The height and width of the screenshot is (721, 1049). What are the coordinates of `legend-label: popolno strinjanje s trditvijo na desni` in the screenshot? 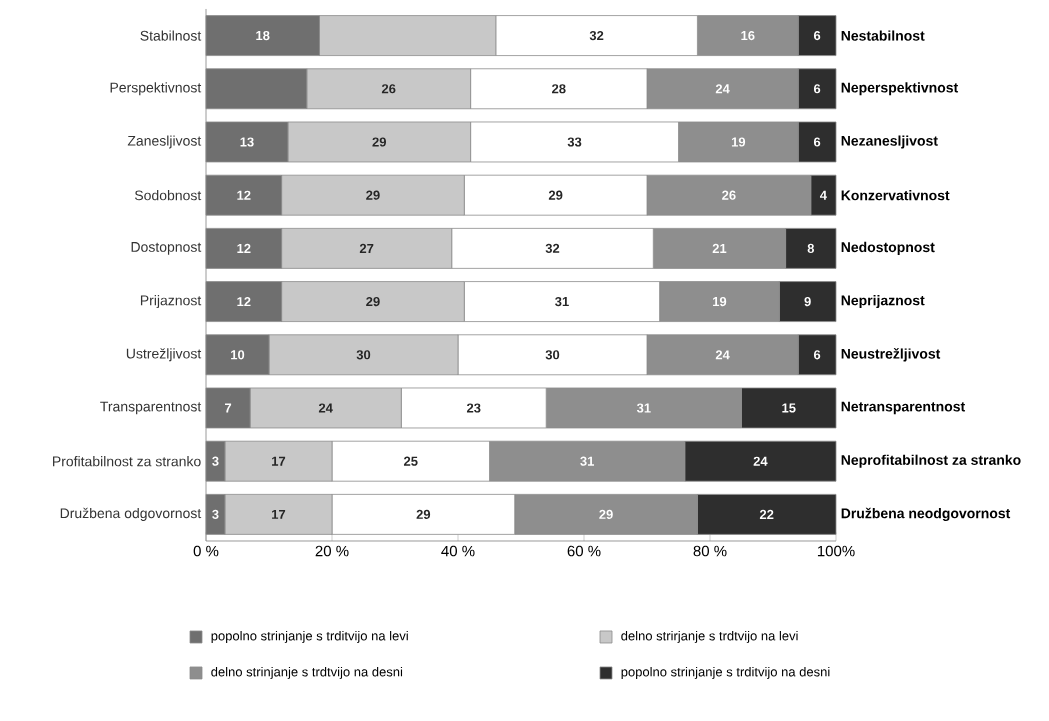 It's located at (725, 673).